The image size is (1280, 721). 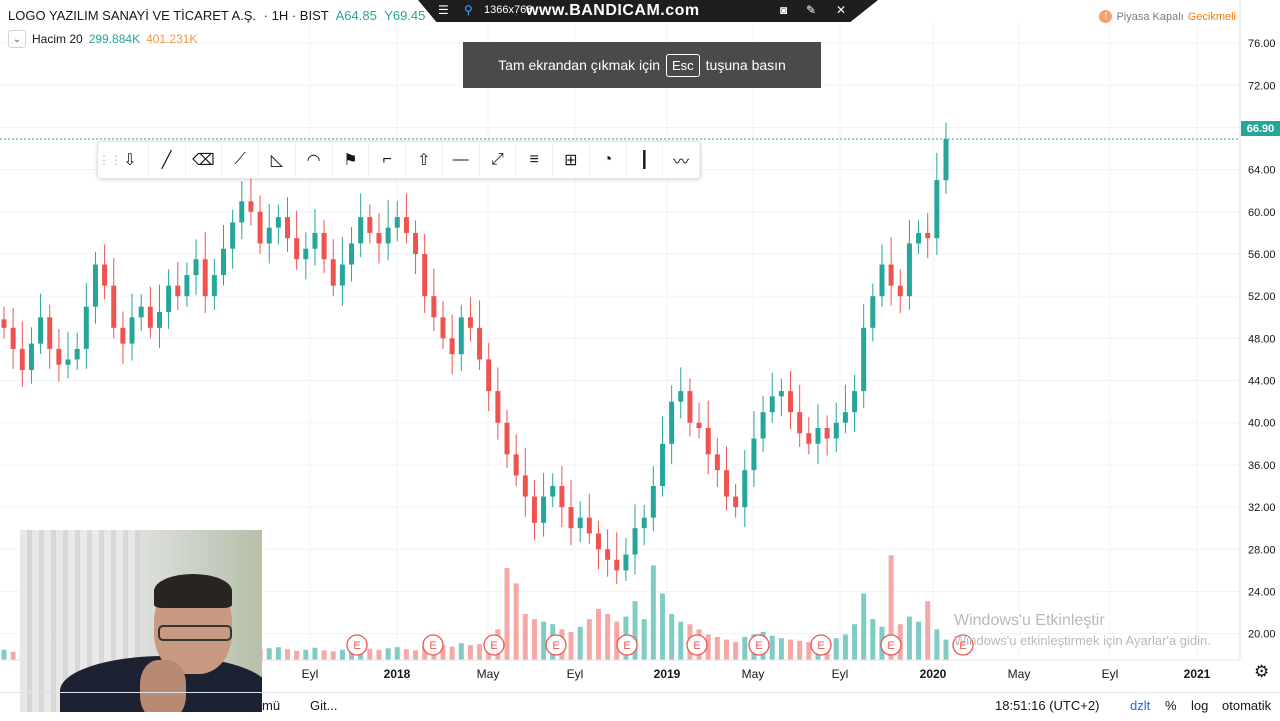 What do you see at coordinates (167, 160) in the screenshot?
I see `trend-line-icon: ╱` at bounding box center [167, 160].